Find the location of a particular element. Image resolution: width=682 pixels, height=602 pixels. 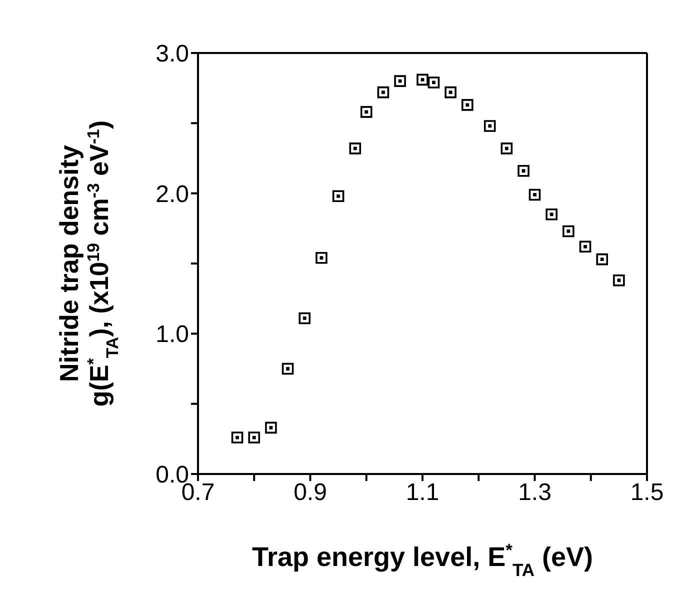

y-tick-label: 2.0 is located at coordinates (172, 194).